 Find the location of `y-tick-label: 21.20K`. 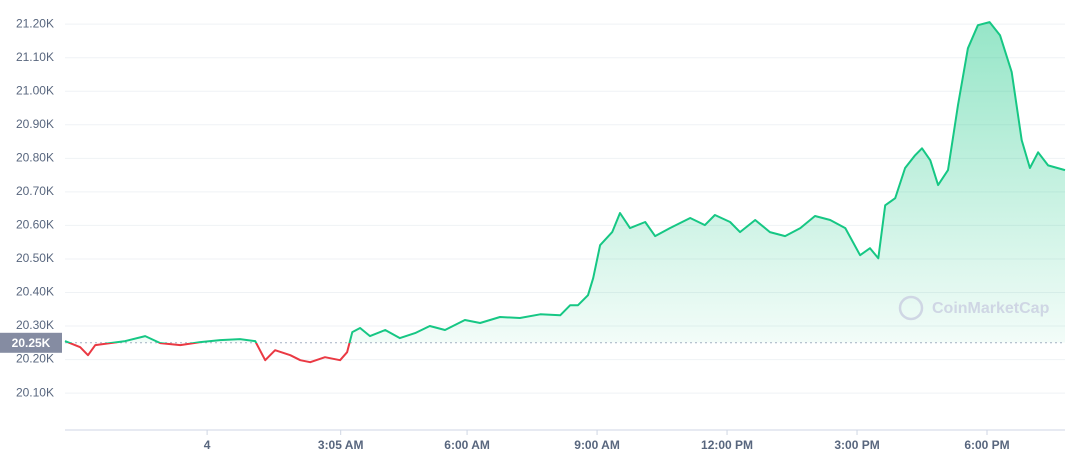

y-tick-label: 21.20K is located at coordinates (35, 23).